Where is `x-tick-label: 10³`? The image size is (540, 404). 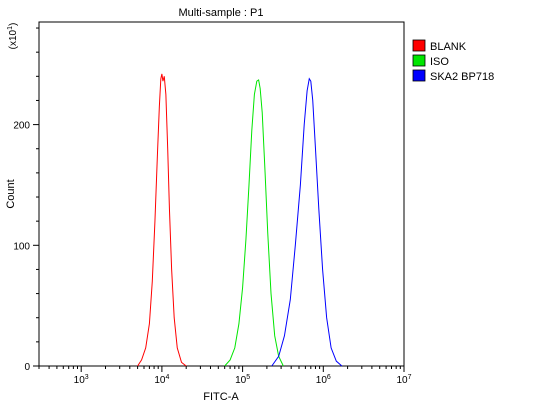 x-tick-label: 10³ is located at coordinates (81, 380).